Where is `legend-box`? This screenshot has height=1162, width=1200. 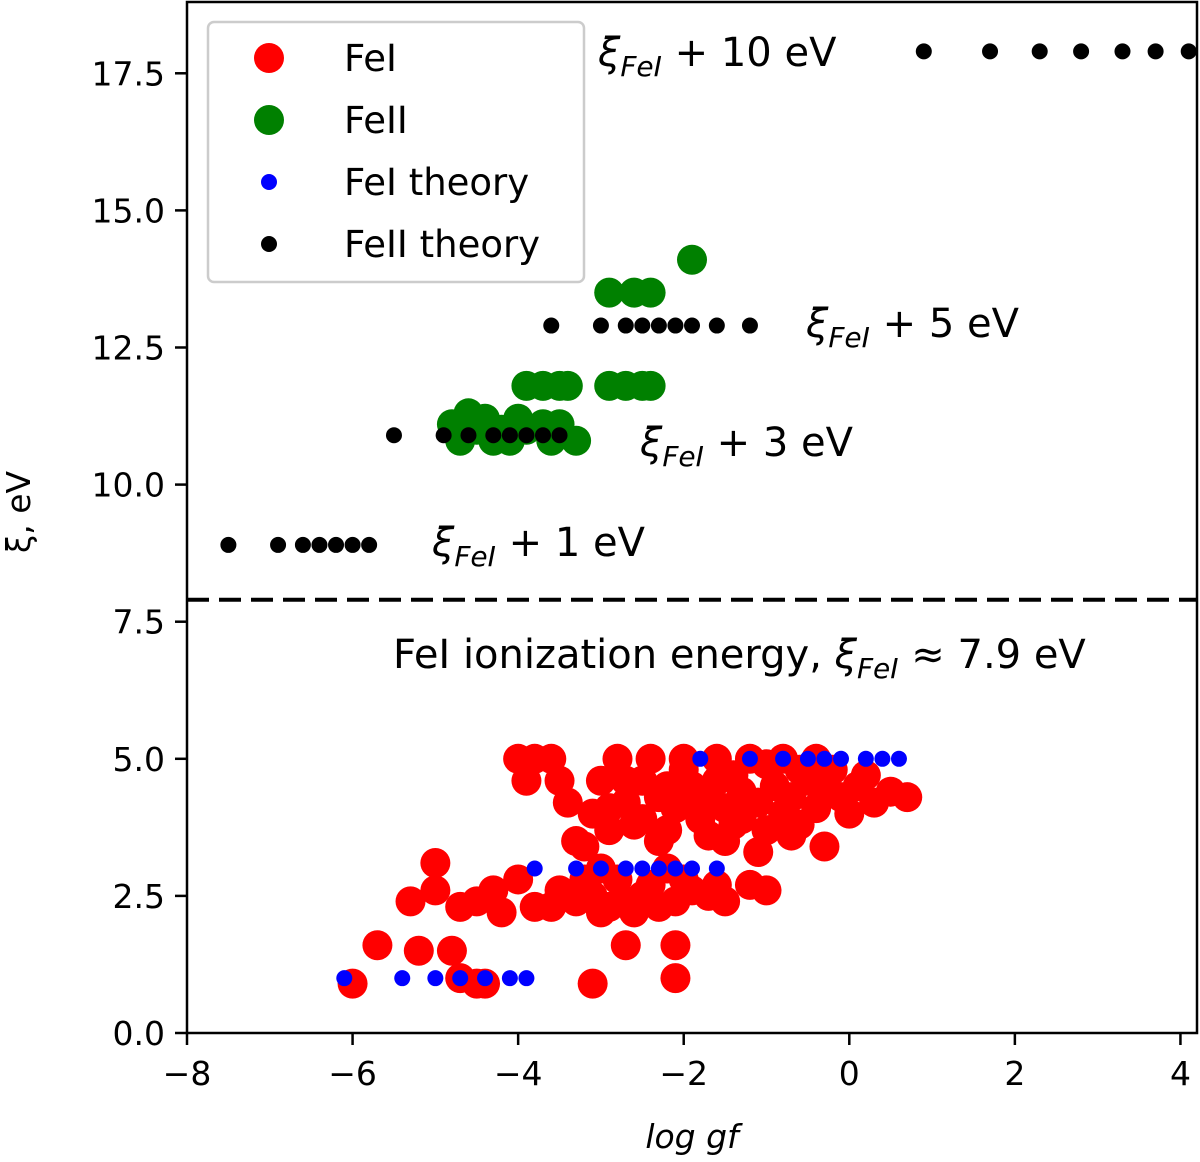 legend-box is located at coordinates (396, 152).